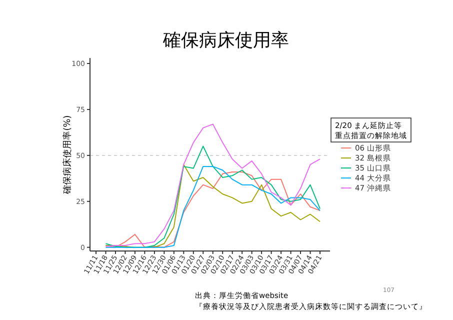 The width and height of the screenshot is (453, 320). I want to click on chart-title: 確保病床使用率, so click(225, 40).